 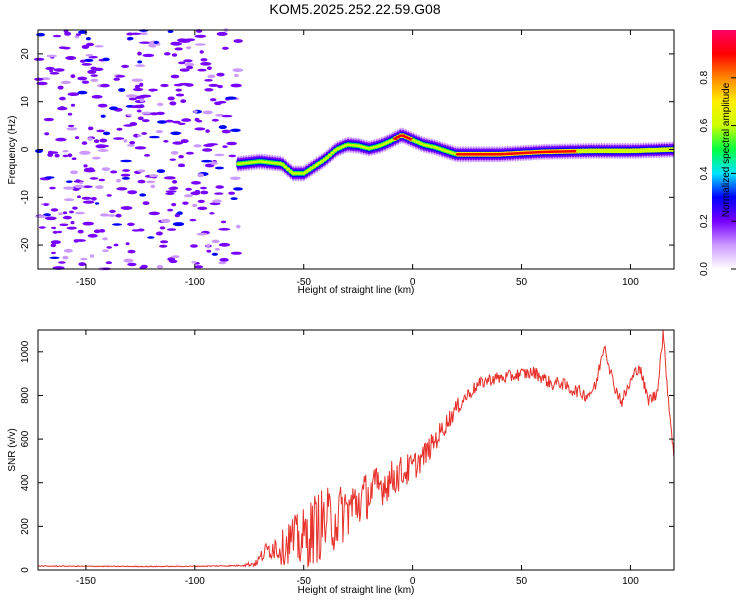 I want to click on y-tick-label: 600, so click(x=25, y=438).